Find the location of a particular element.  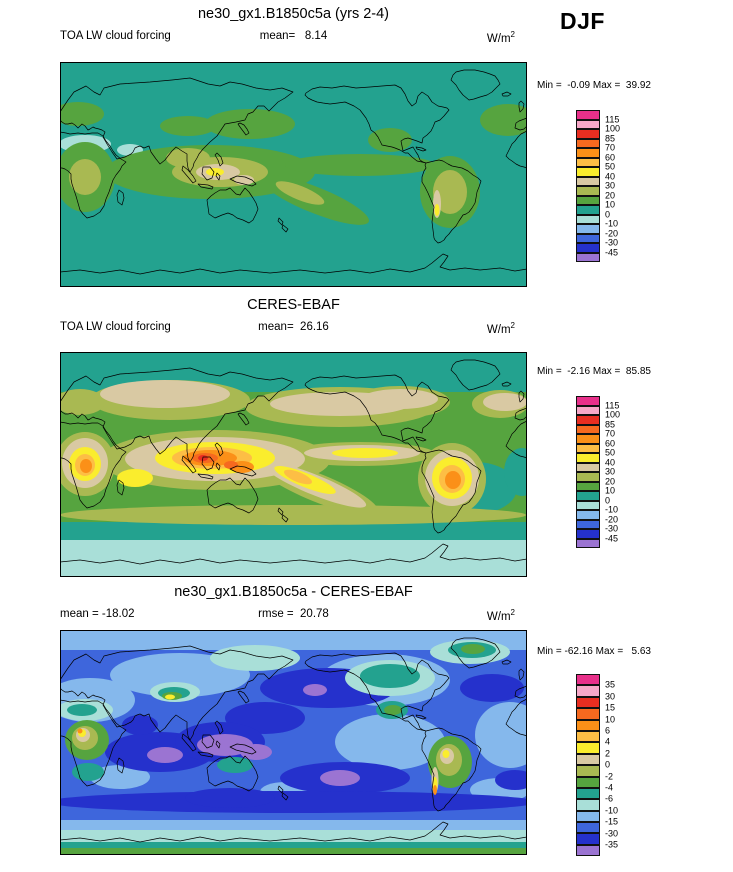

colorbar-tick-label: 6 is located at coordinates (608, 730).